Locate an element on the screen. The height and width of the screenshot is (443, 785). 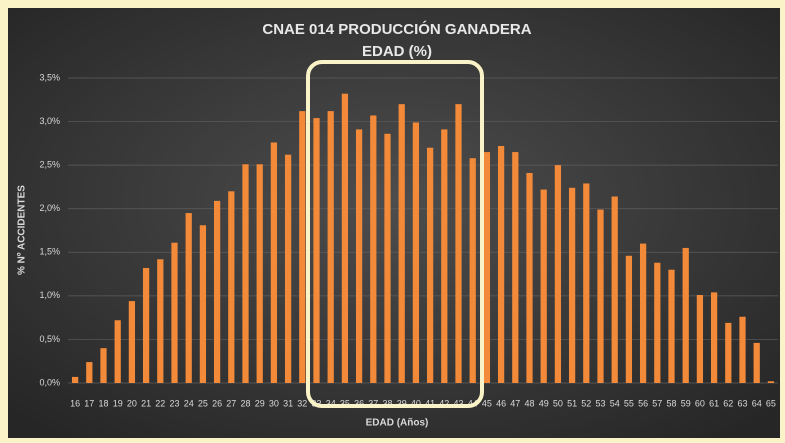
x-tick-label: 63 is located at coordinates (742, 403).